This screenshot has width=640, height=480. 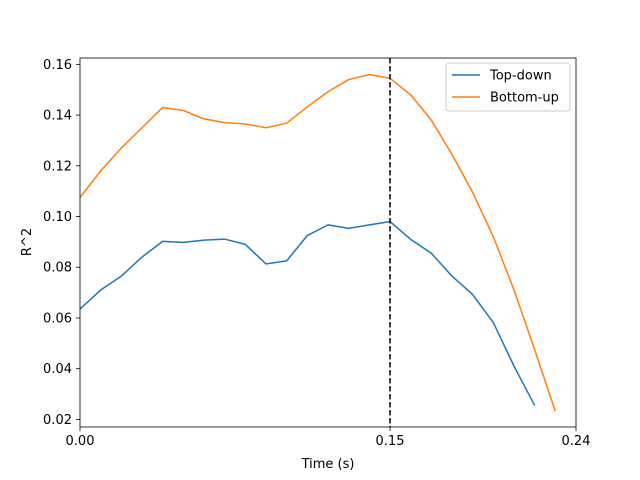 I want to click on y-axis-label: R^2, so click(x=27, y=242).